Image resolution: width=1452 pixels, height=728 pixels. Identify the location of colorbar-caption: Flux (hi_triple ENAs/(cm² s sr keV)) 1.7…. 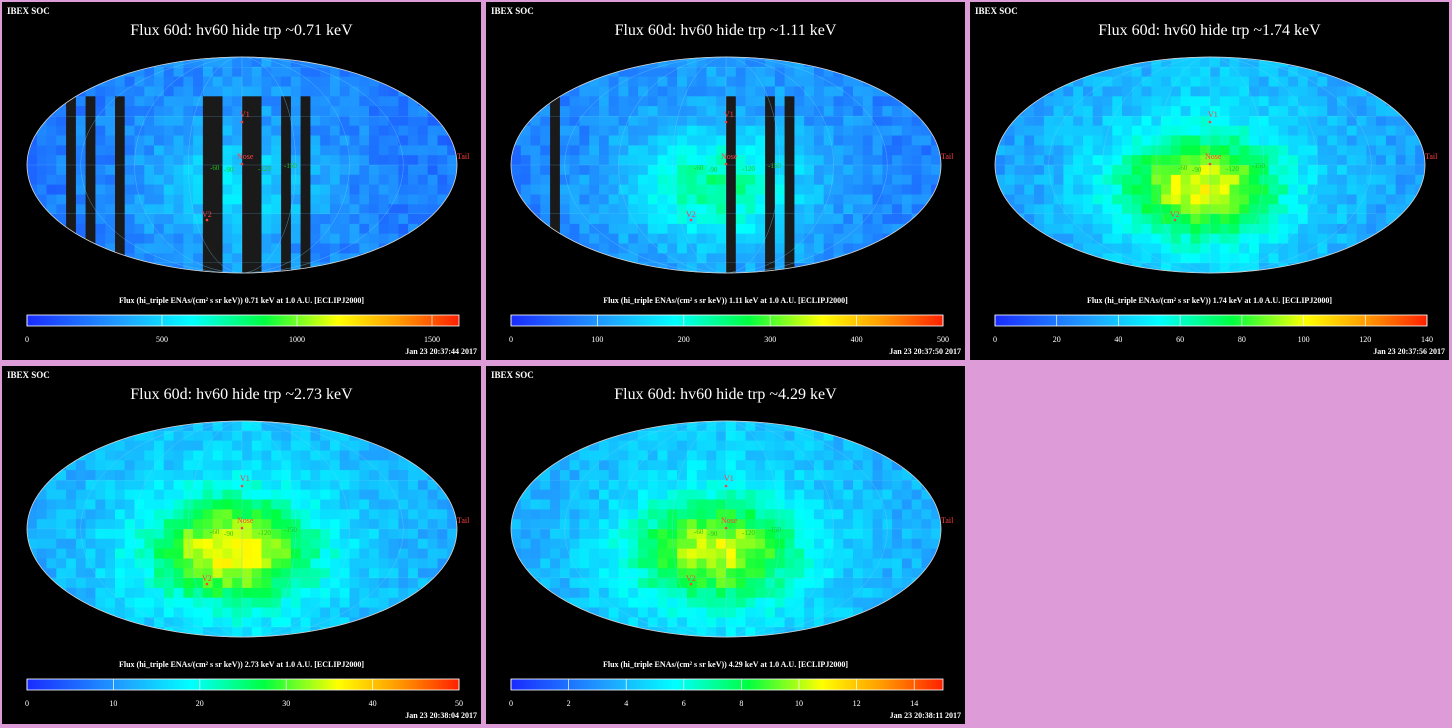
(1209, 300).